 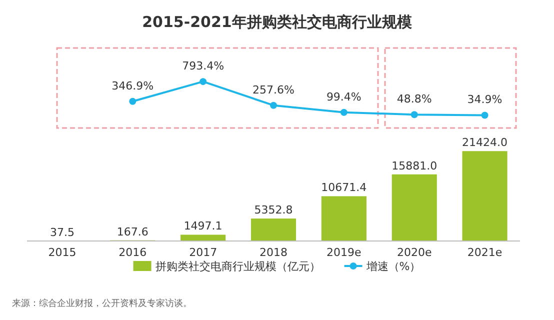 What do you see at coordinates (393, 266) in the screenshot?
I see `legend-label: 增速（%）` at bounding box center [393, 266].